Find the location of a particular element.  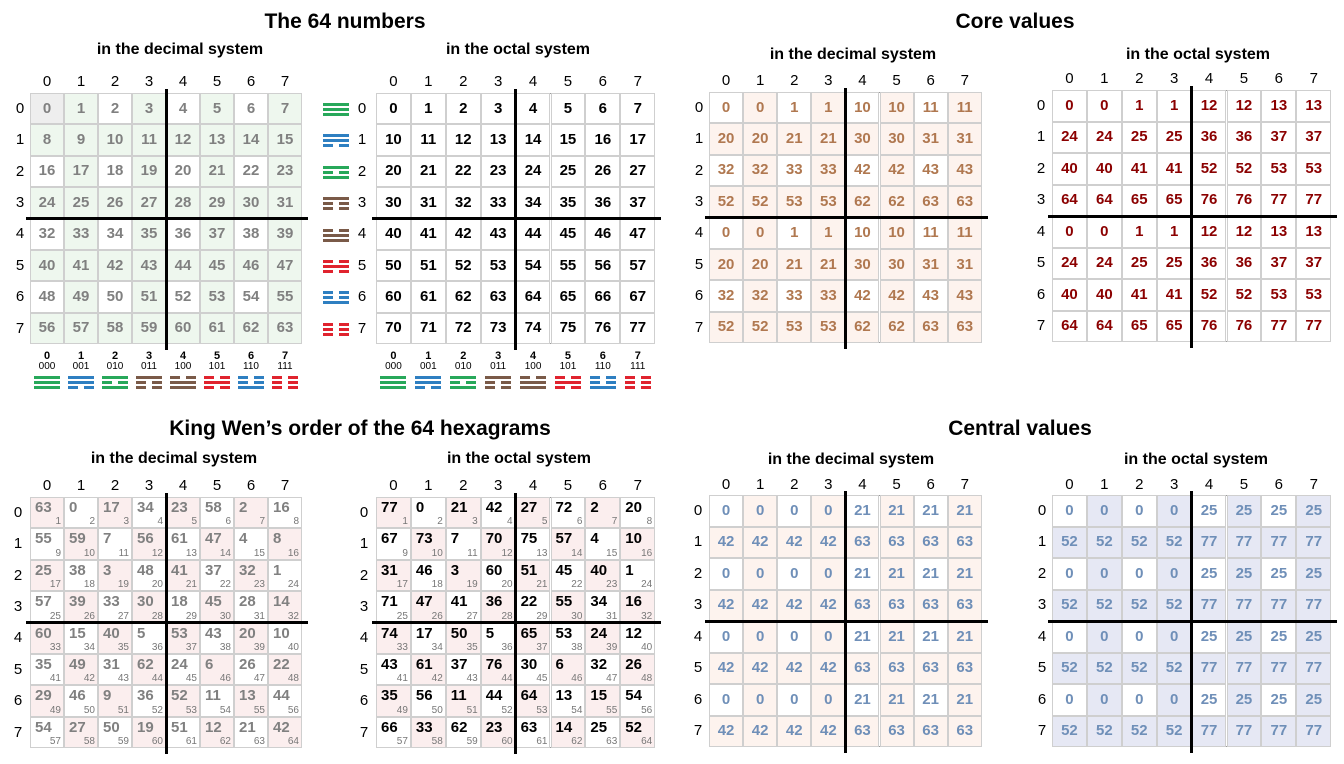

column-header: 0 is located at coordinates (47, 81).